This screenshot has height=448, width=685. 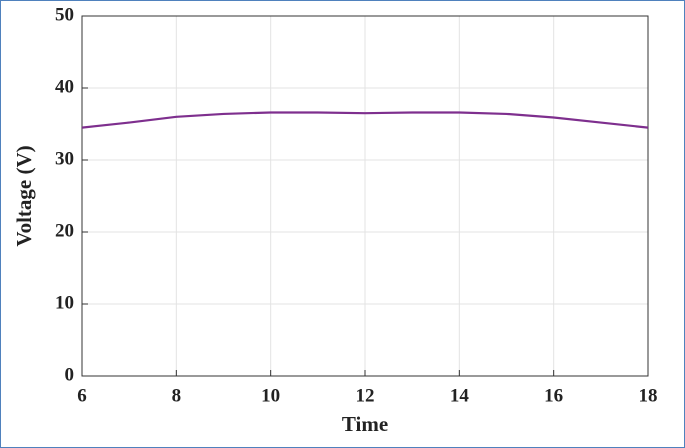 What do you see at coordinates (64, 158) in the screenshot?
I see `y-tick-label: 30` at bounding box center [64, 158].